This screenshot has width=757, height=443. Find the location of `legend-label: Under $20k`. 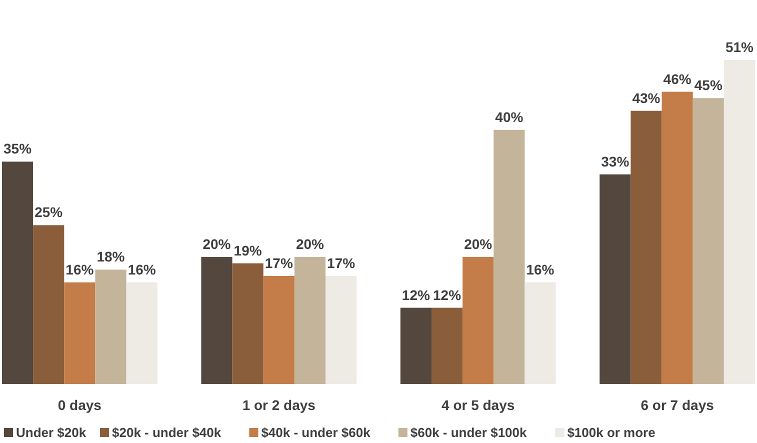

legend-label: Under $20k is located at coordinates (51, 432).